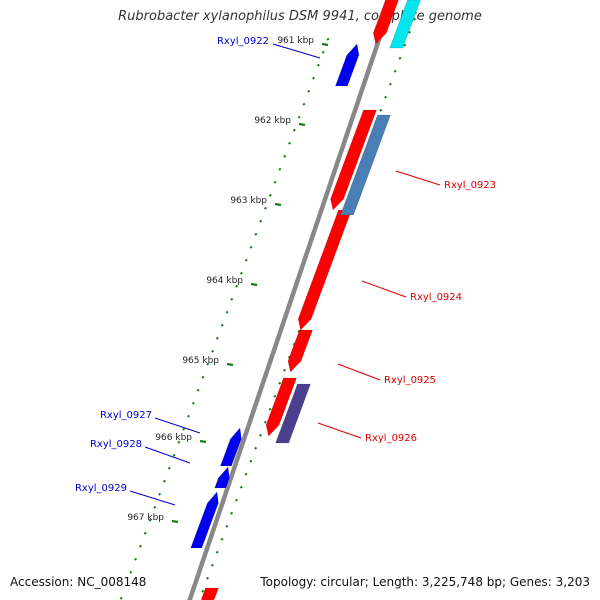 This screenshot has height=600, width=600. I want to click on kbp-tick-label: 964 kbp, so click(224, 281).